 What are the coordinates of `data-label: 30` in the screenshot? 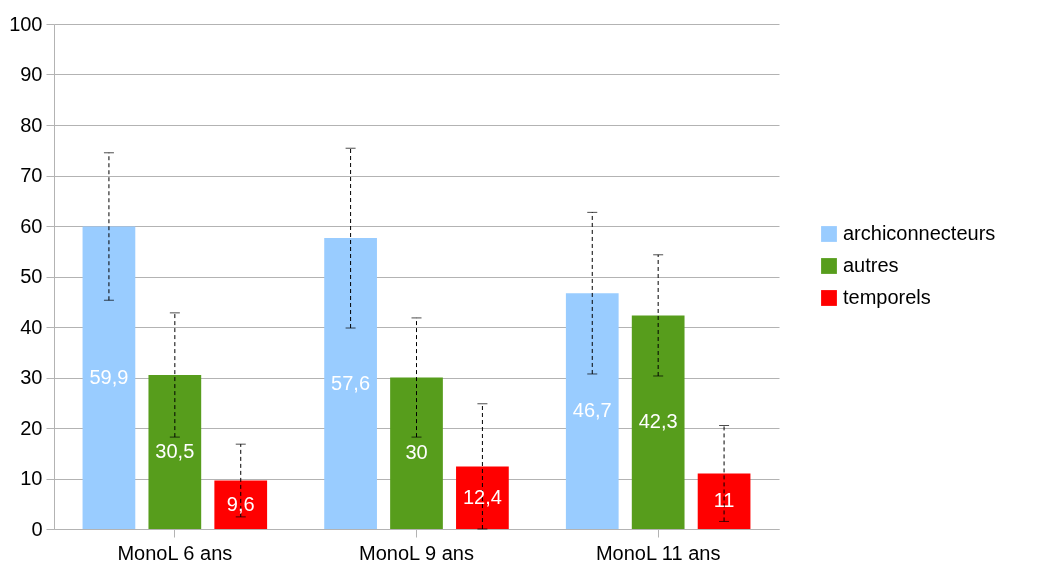 It's located at (416, 452).